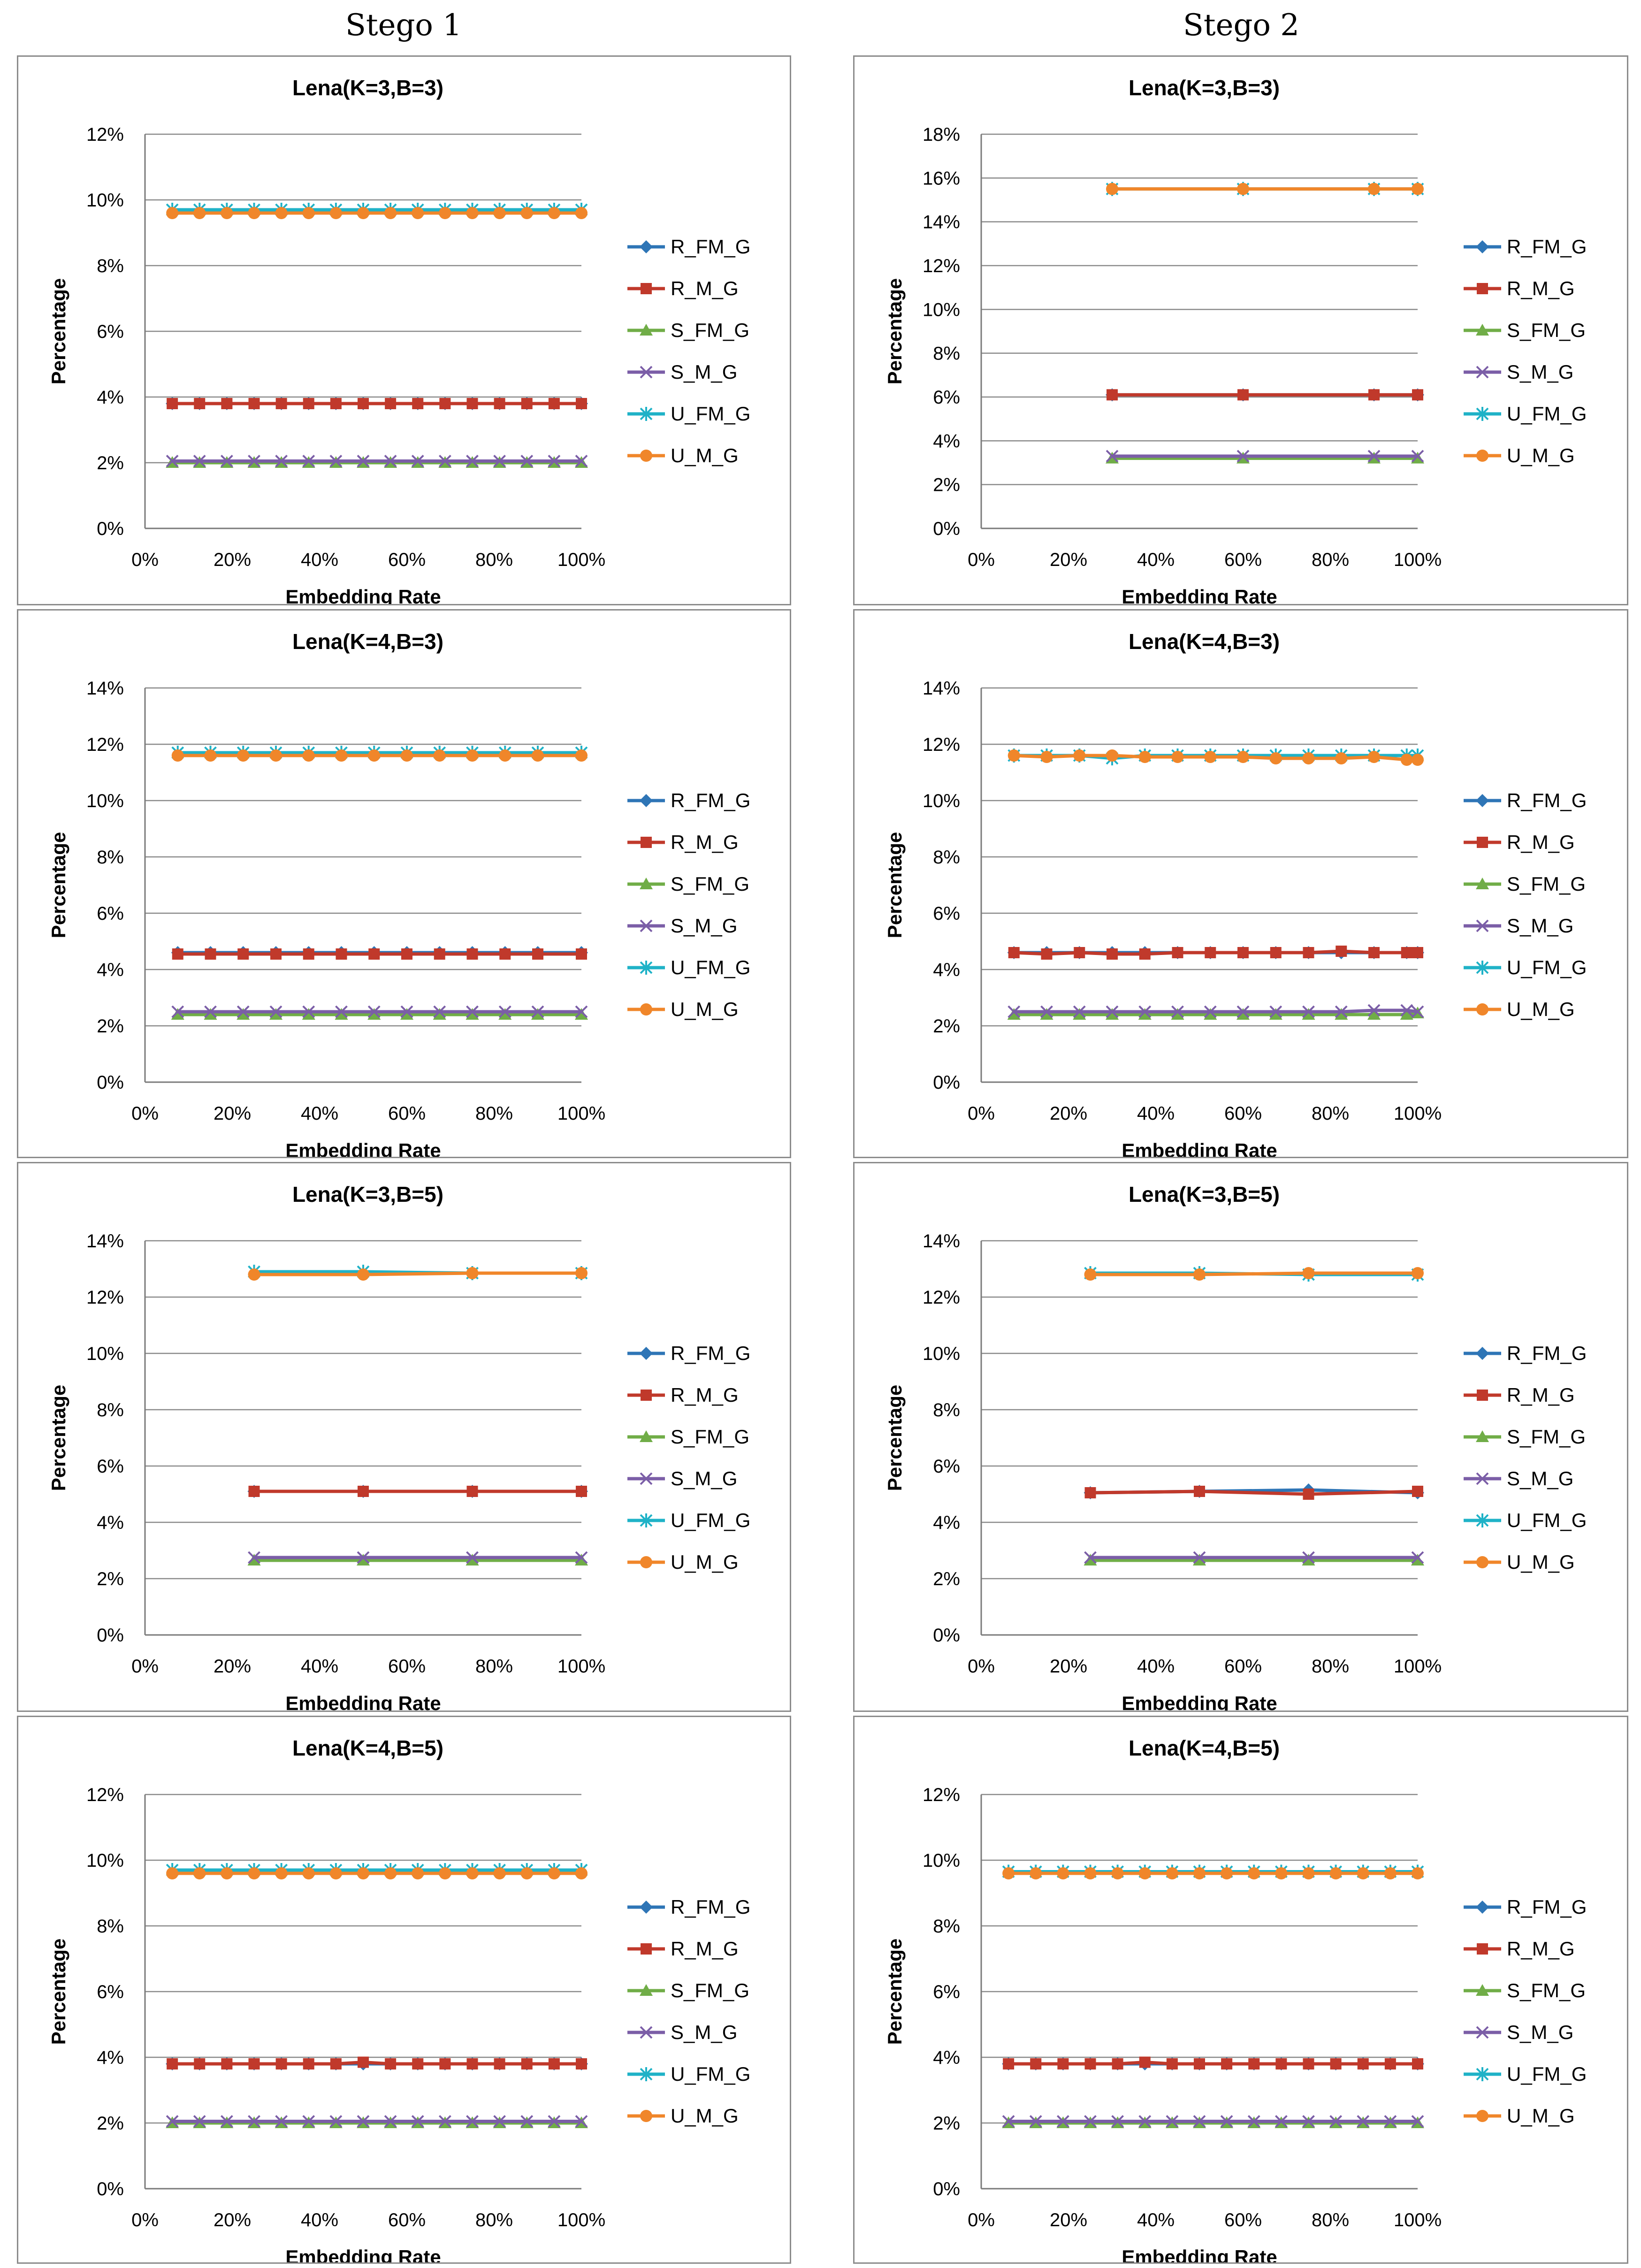  Describe the element at coordinates (946, 1466) in the screenshot. I see `y-tick-label: 6%` at that location.